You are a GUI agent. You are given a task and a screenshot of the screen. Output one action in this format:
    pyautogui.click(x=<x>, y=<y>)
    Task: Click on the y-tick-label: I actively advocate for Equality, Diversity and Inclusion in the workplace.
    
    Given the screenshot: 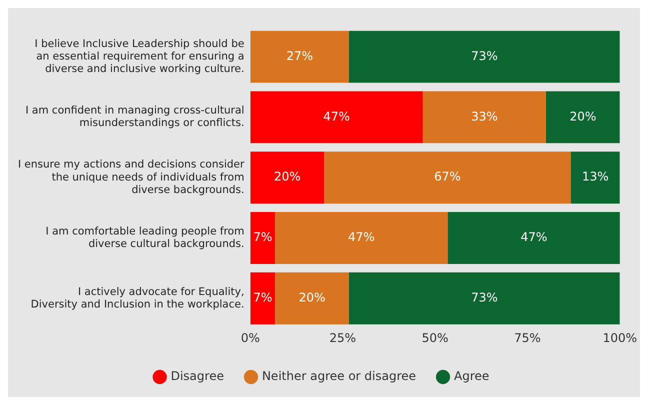 What is the action you would take?
    pyautogui.click(x=137, y=298)
    